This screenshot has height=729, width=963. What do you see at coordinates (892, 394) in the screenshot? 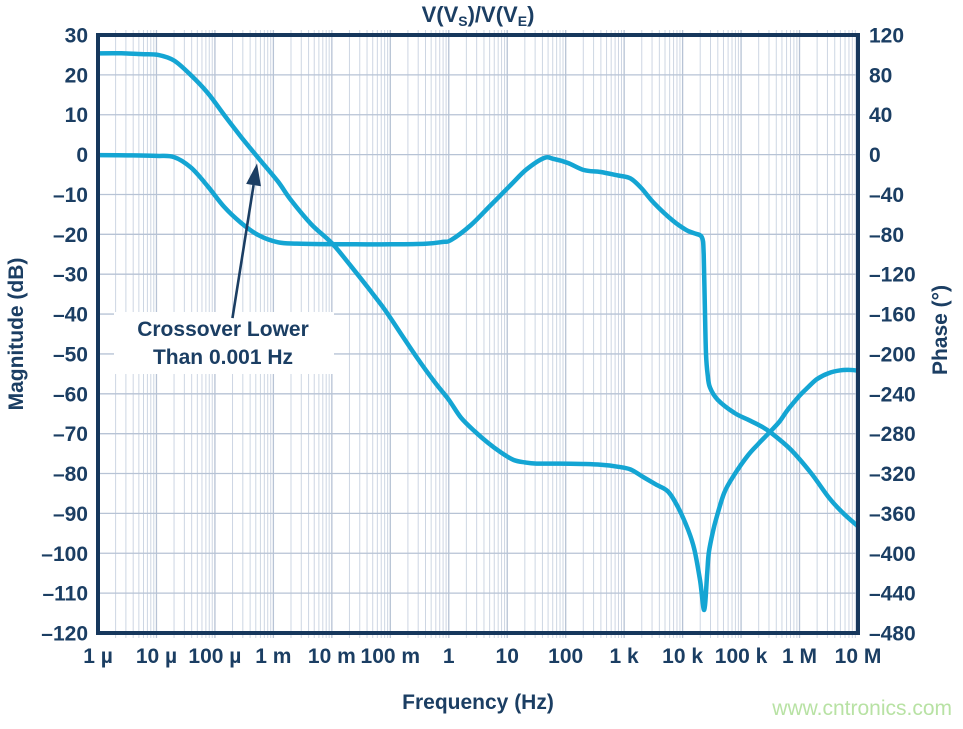
I see `y-right-tick-label: –240` at bounding box center [892, 394].